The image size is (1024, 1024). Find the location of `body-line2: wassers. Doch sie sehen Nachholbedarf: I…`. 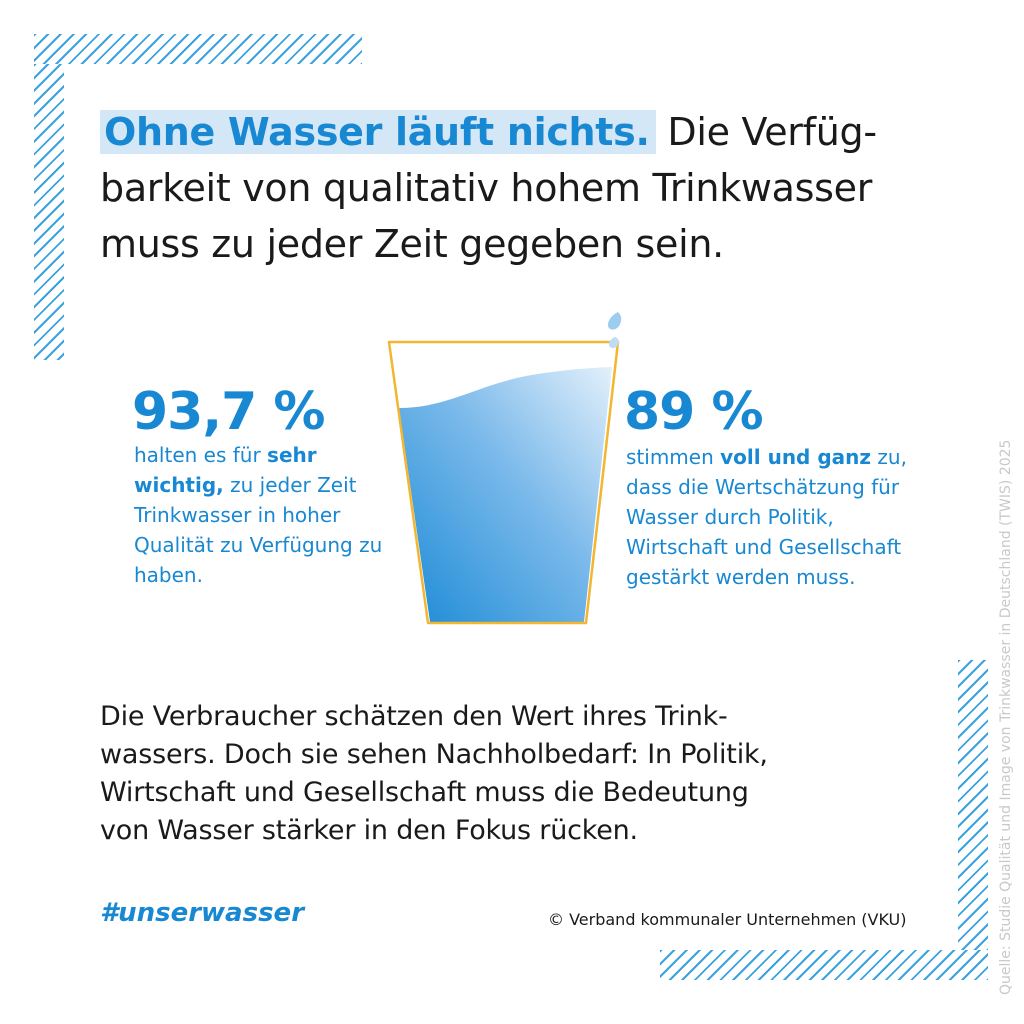

body-line2: wassers. Doch sie sehen Nachholbedarf: I… is located at coordinates (434, 754).